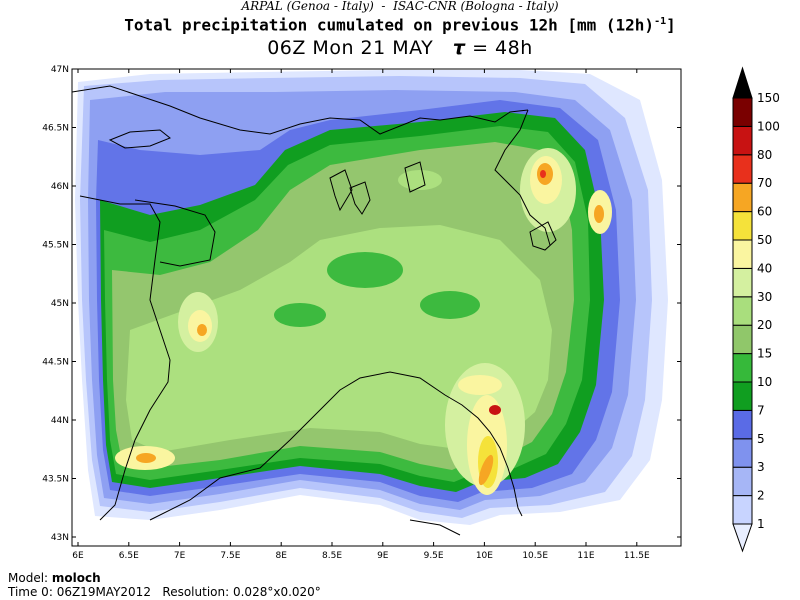 The image size is (800, 600). What do you see at coordinates (434, 556) in the screenshot?
I see `lon-tick-label: 9.5E` at bounding box center [434, 556].